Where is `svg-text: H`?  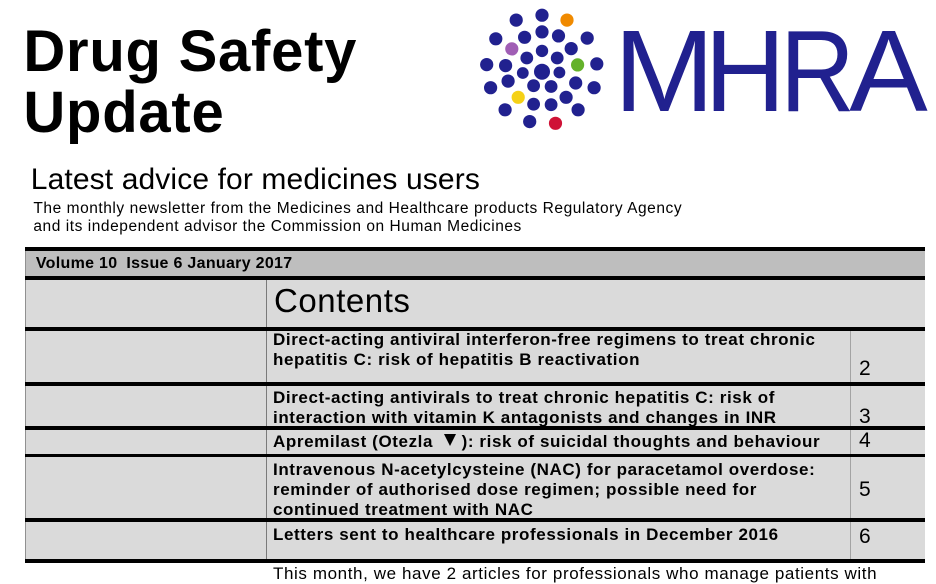
svg-text: H is located at coordinates (745, 71).